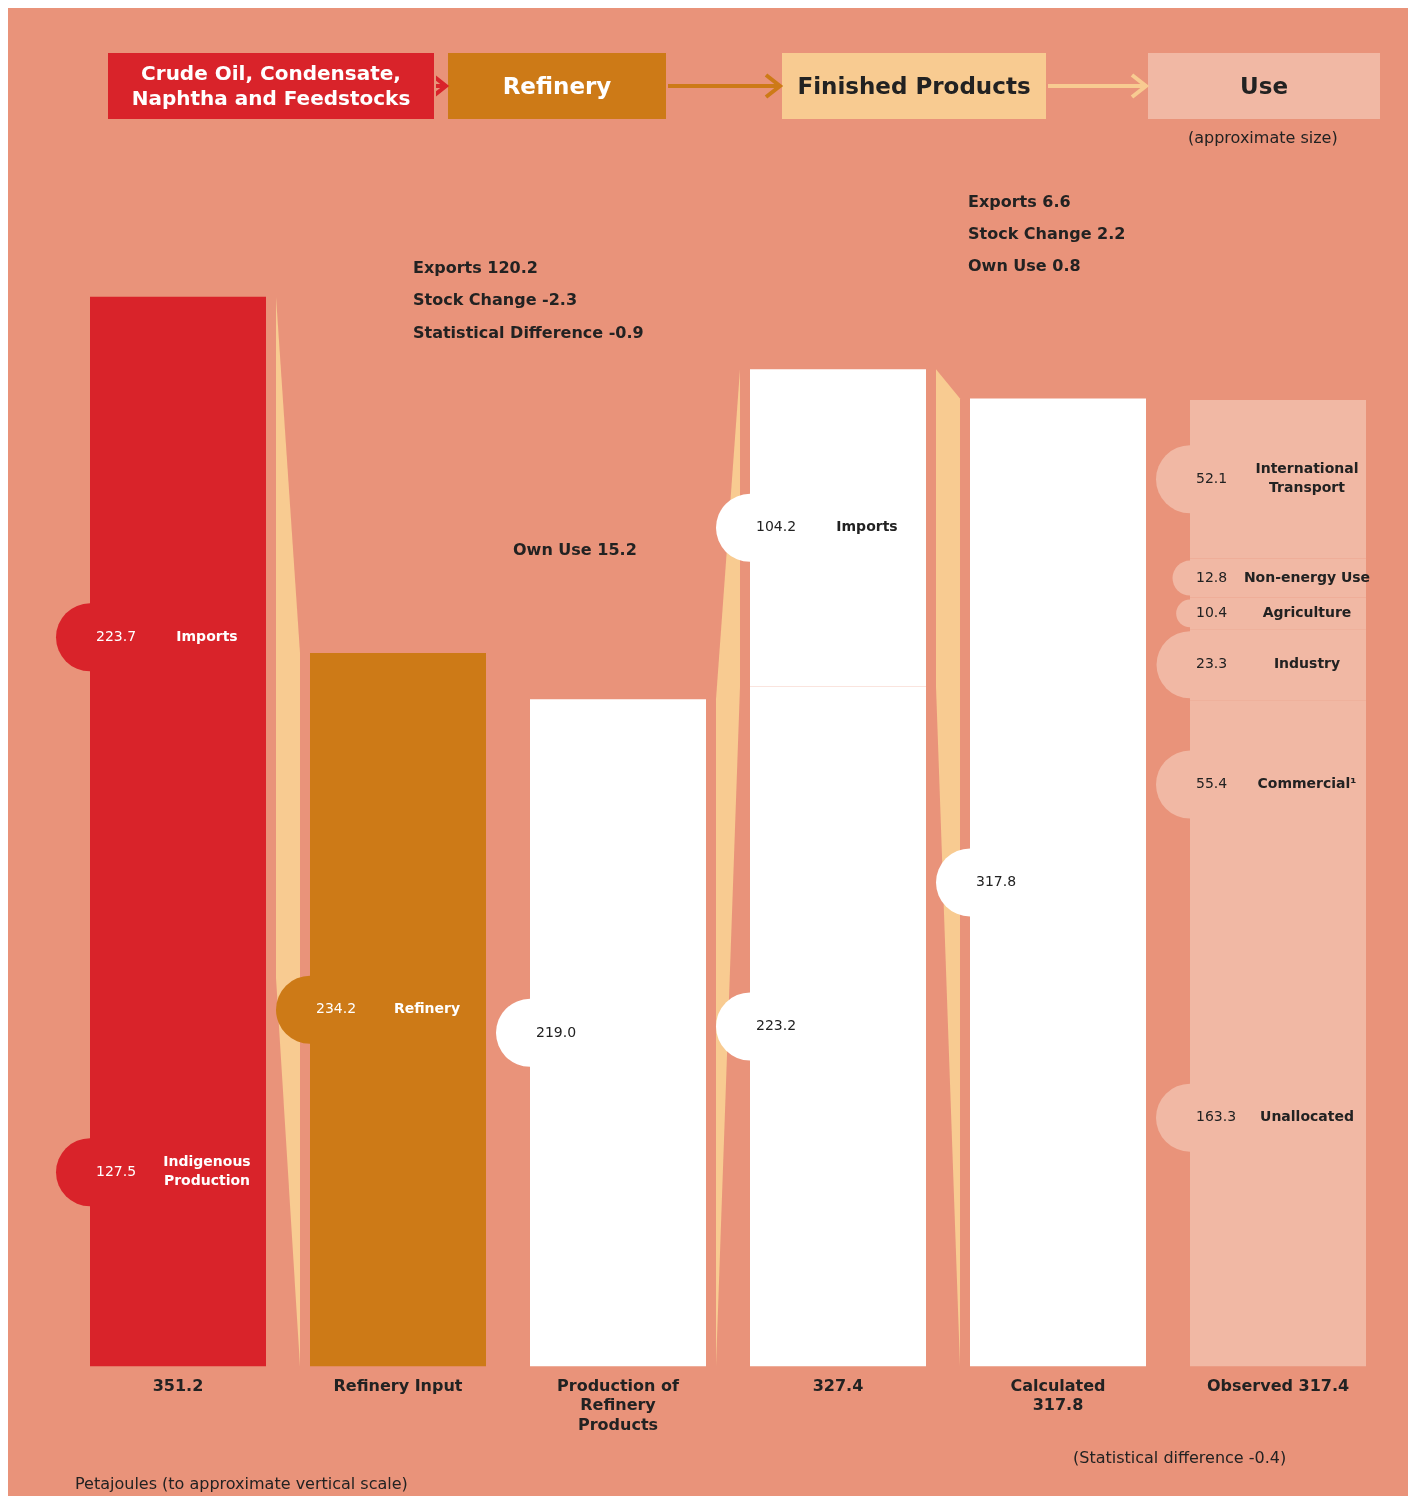 This screenshot has height=1496, width=1415. What do you see at coordinates (427, 1008) in the screenshot?
I see `series-label: Refinery` at bounding box center [427, 1008].